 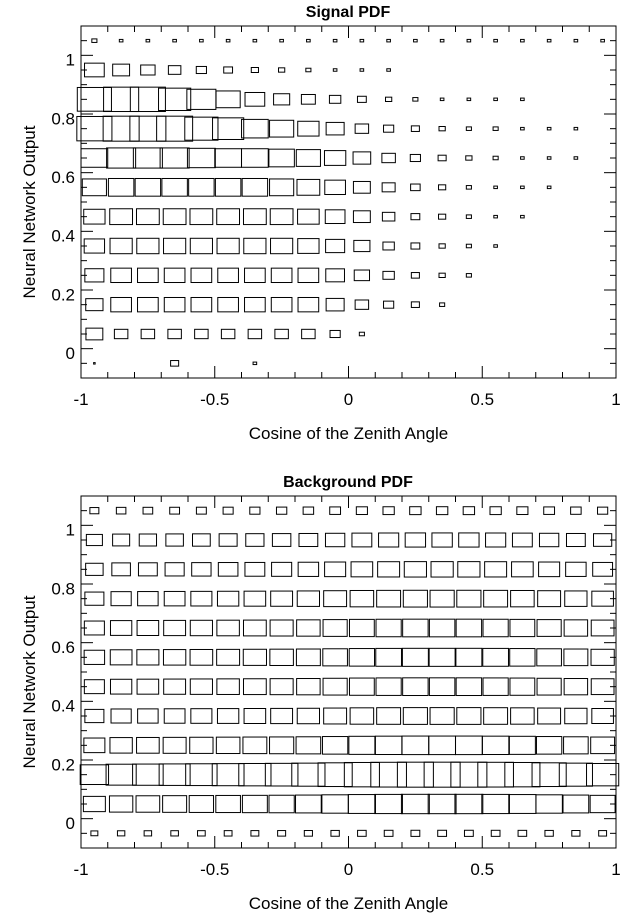 I want to click on background-y-axis-label: Neural Network Output, so click(x=29, y=681).